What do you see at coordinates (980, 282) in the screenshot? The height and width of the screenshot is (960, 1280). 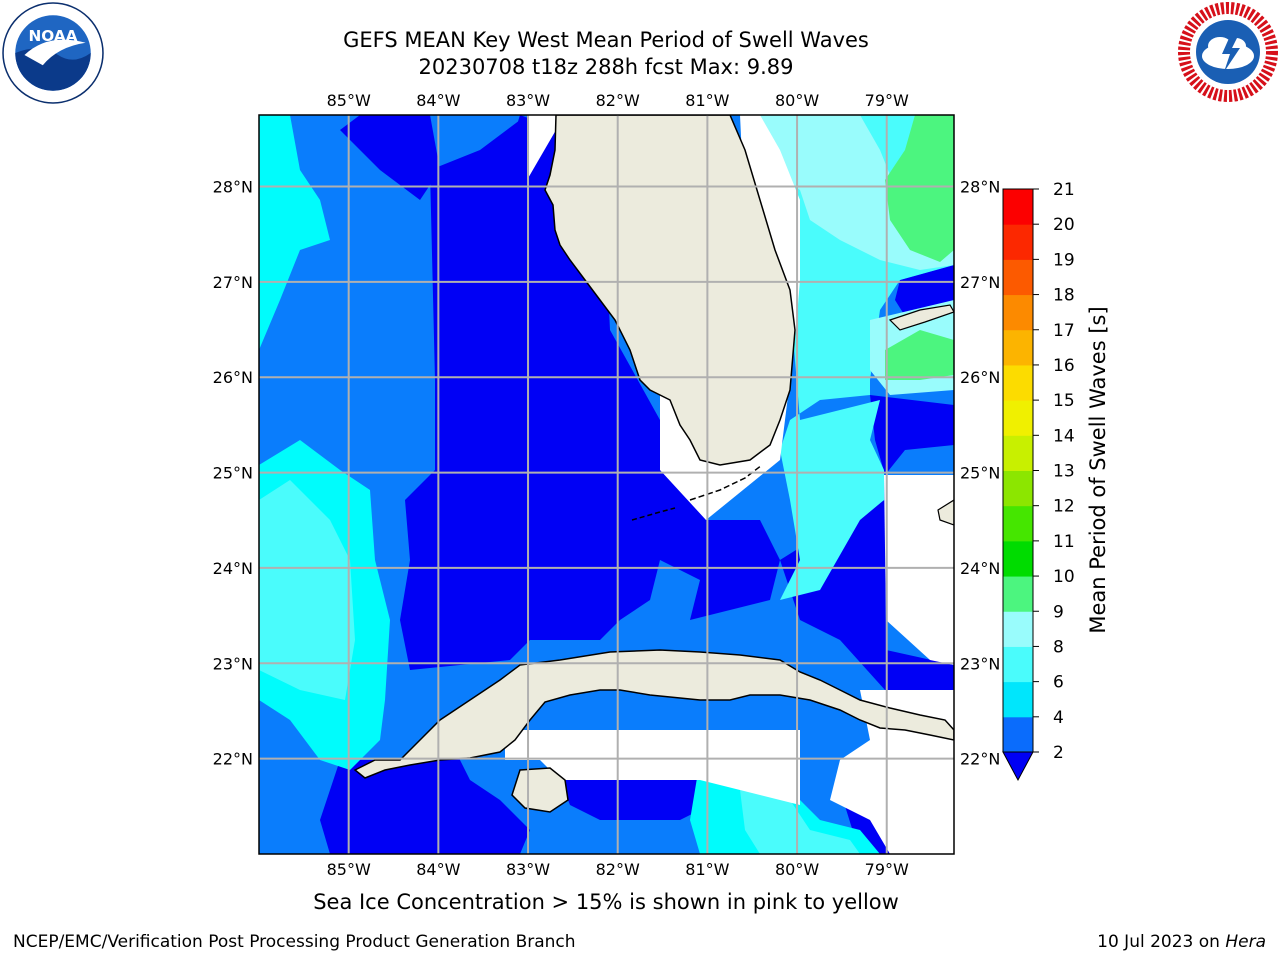 I see `lat-tick-label-right: 27°N` at bounding box center [980, 282].